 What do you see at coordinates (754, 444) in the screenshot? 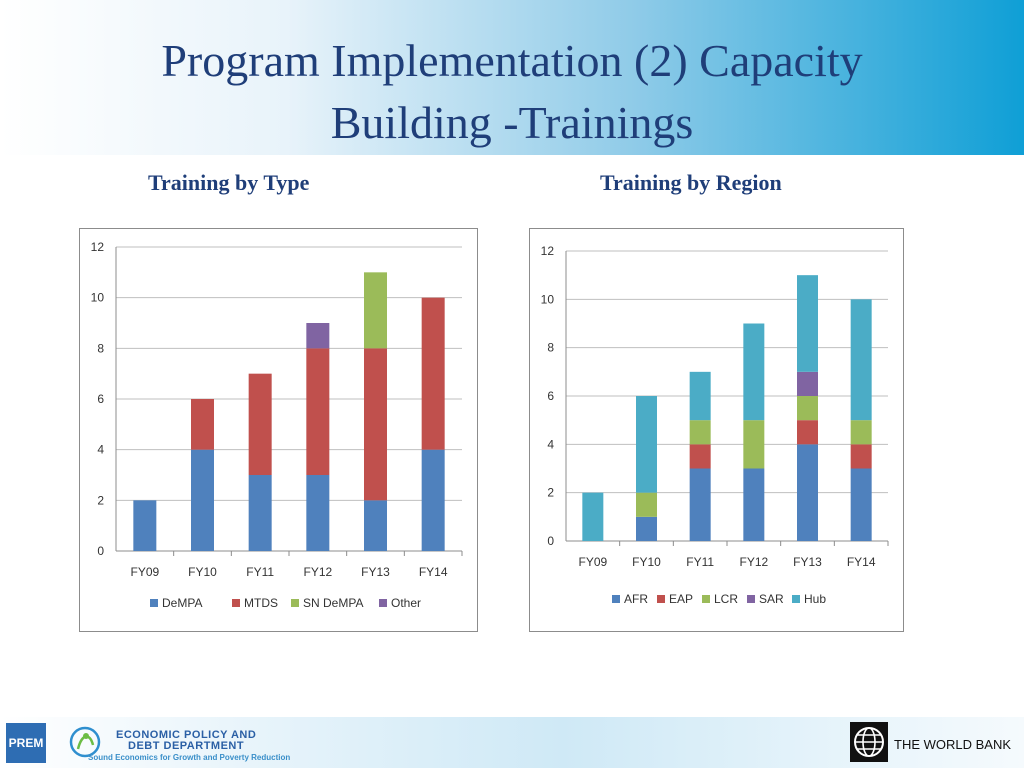
I see `bar-lcr-fy12` at bounding box center [754, 444].